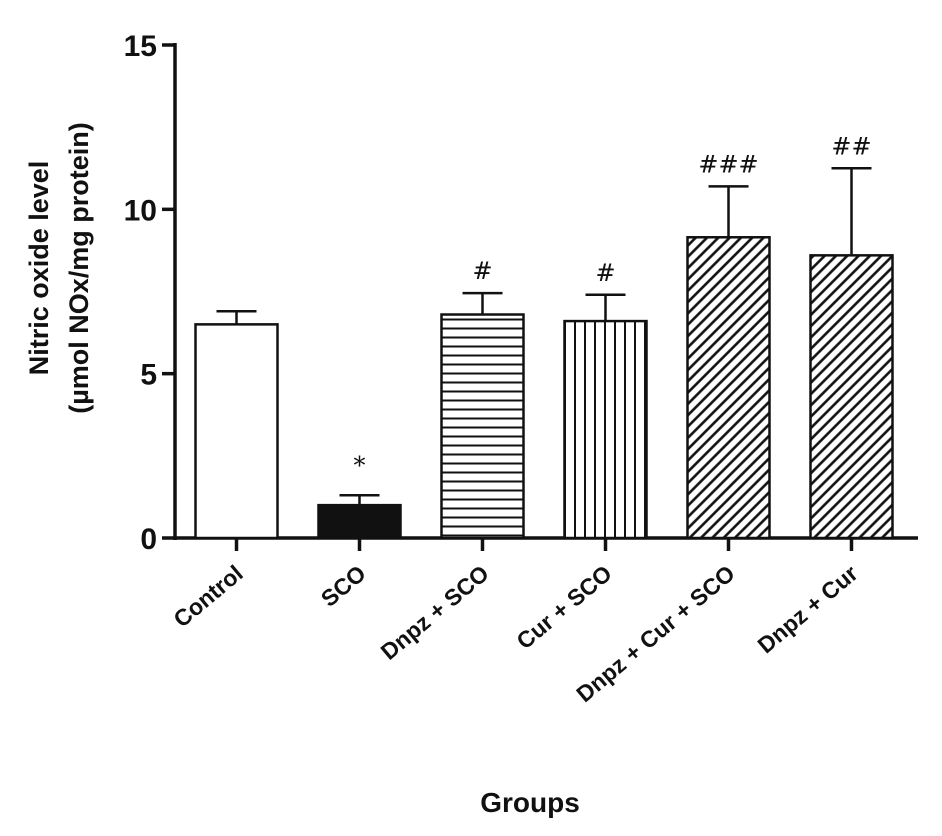  Describe the element at coordinates (39, 268) in the screenshot. I see `y-axis-title: Nitric oxide level` at that location.